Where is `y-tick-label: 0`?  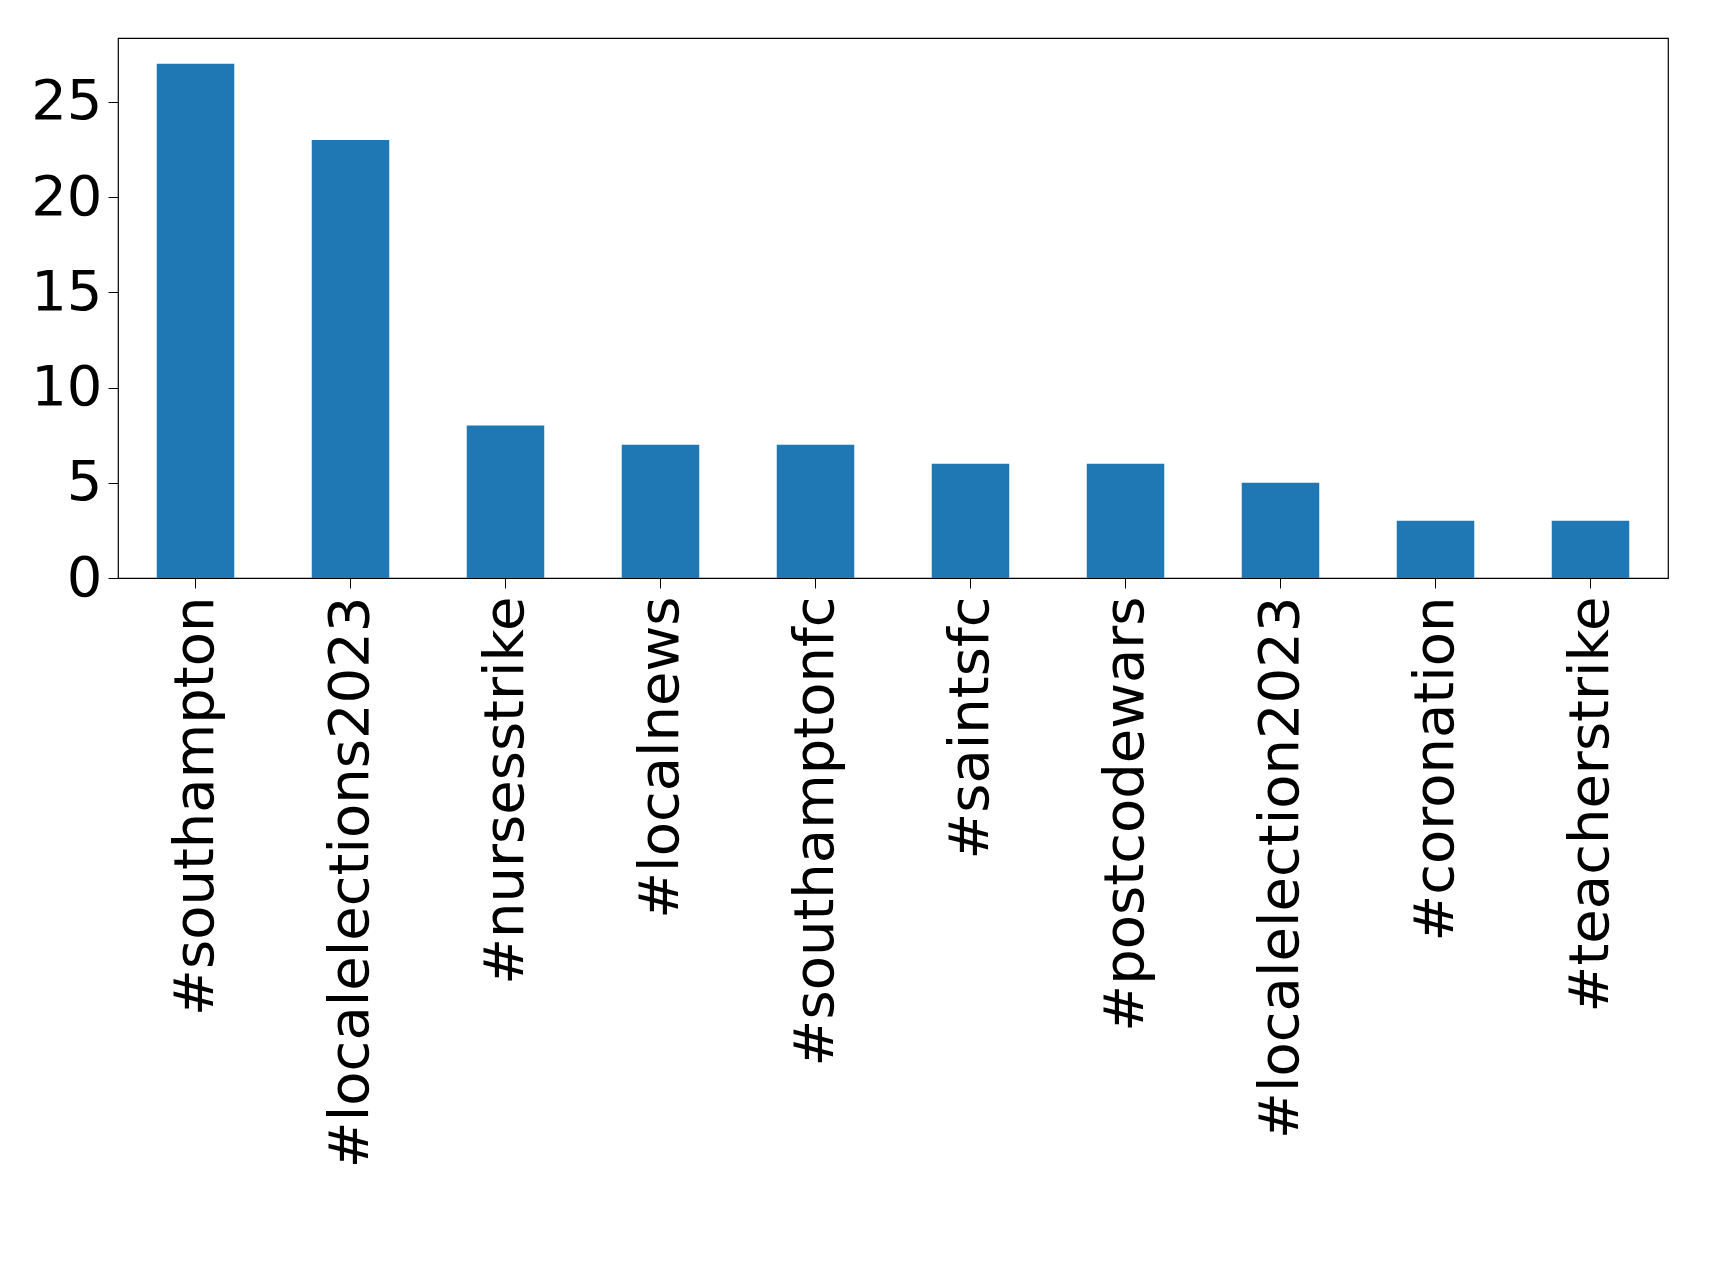 y-tick-label: 0 is located at coordinates (84, 576).